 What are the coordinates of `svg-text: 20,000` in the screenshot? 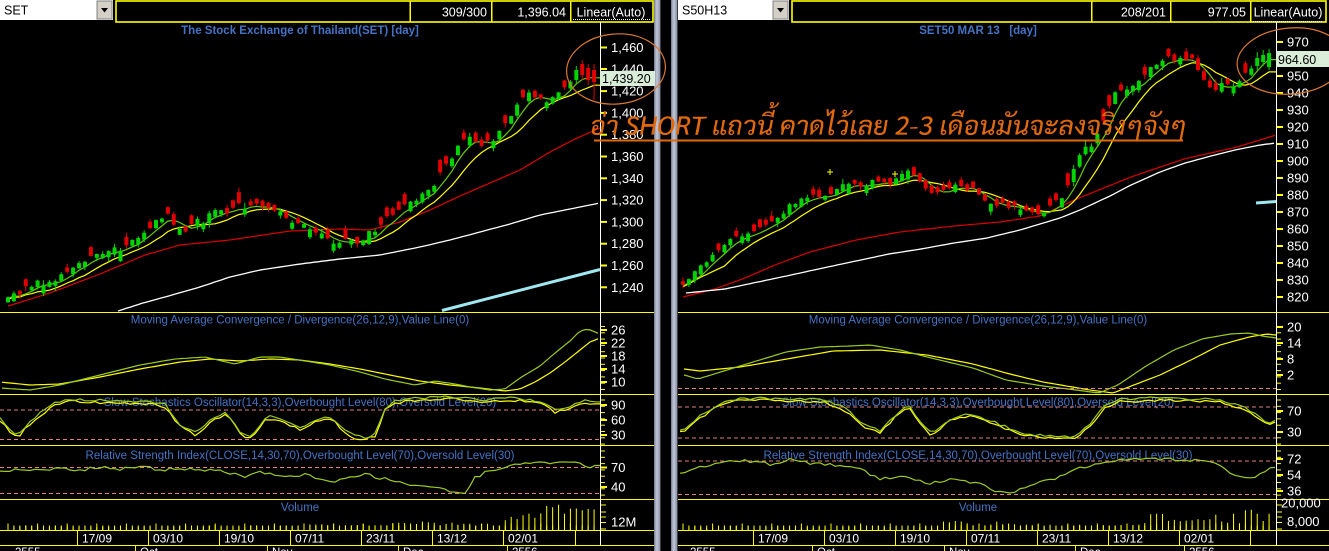 It's located at (1301, 503).